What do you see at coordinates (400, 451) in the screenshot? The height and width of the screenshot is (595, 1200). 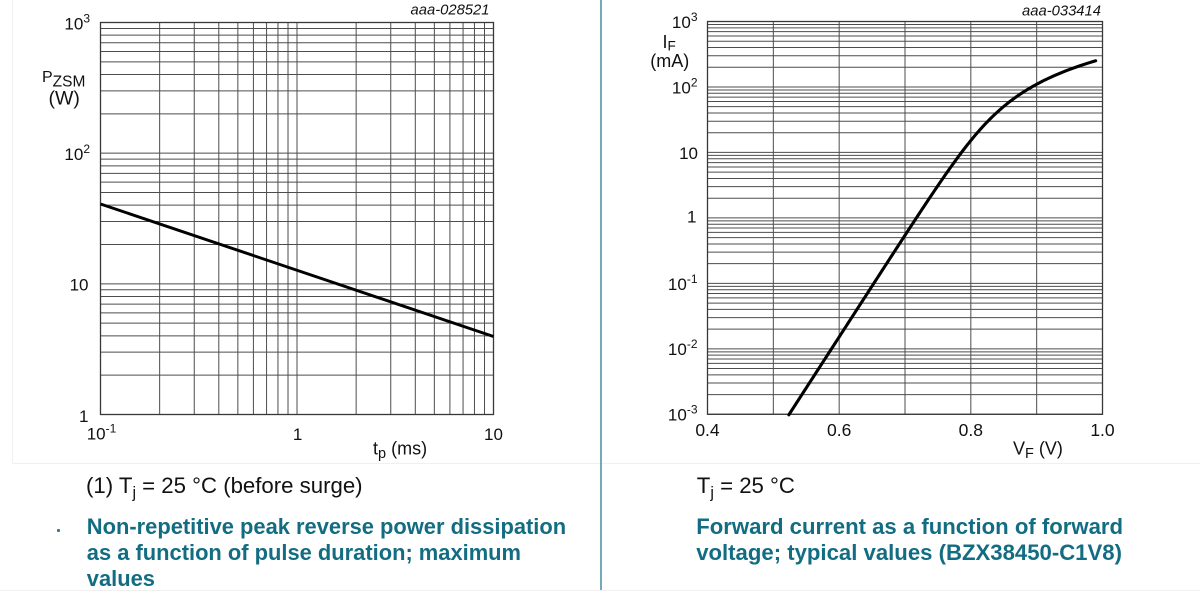 I see `svg-text: tp (ms)` at bounding box center [400, 451].